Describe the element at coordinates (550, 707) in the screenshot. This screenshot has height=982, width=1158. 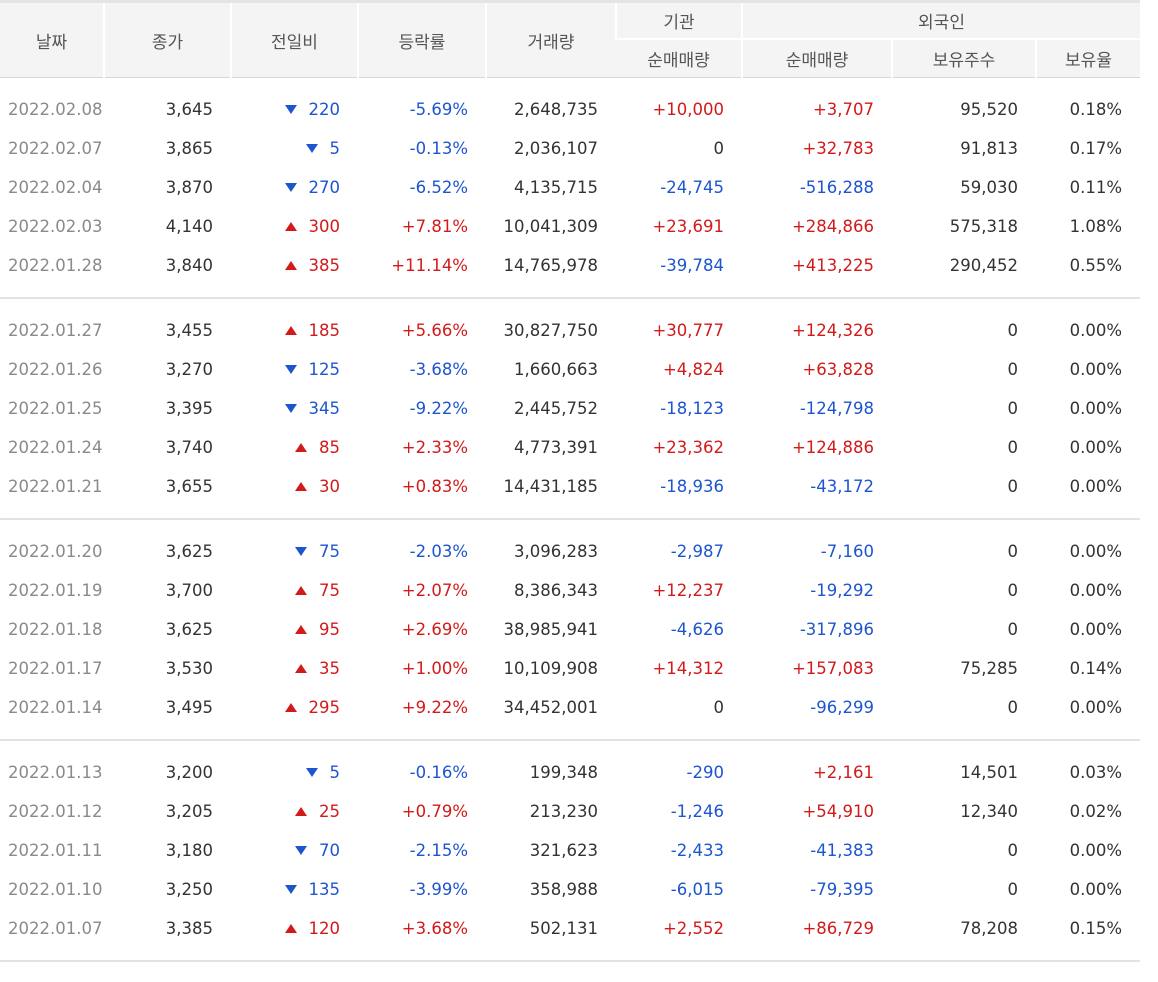
I see `cell-volume: 34,452,001` at that location.